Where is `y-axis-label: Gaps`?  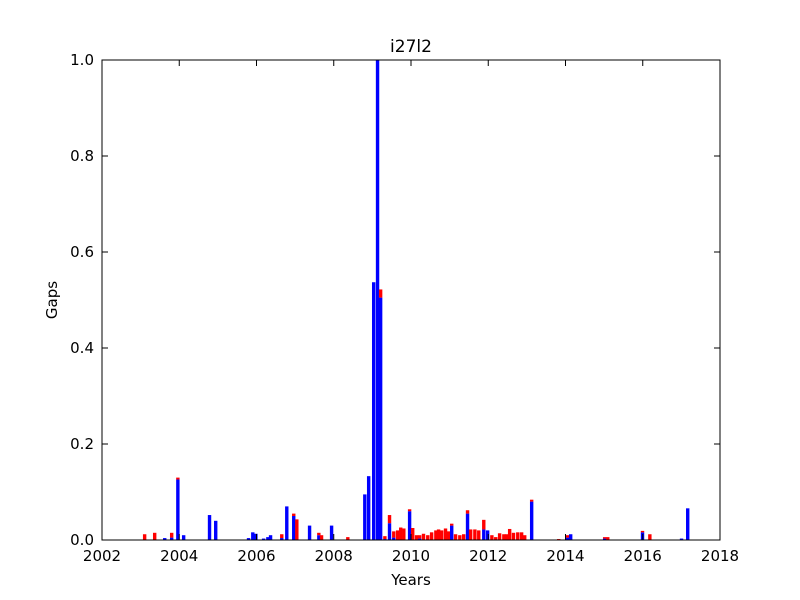 y-axis-label: Gaps is located at coordinates (52, 300).